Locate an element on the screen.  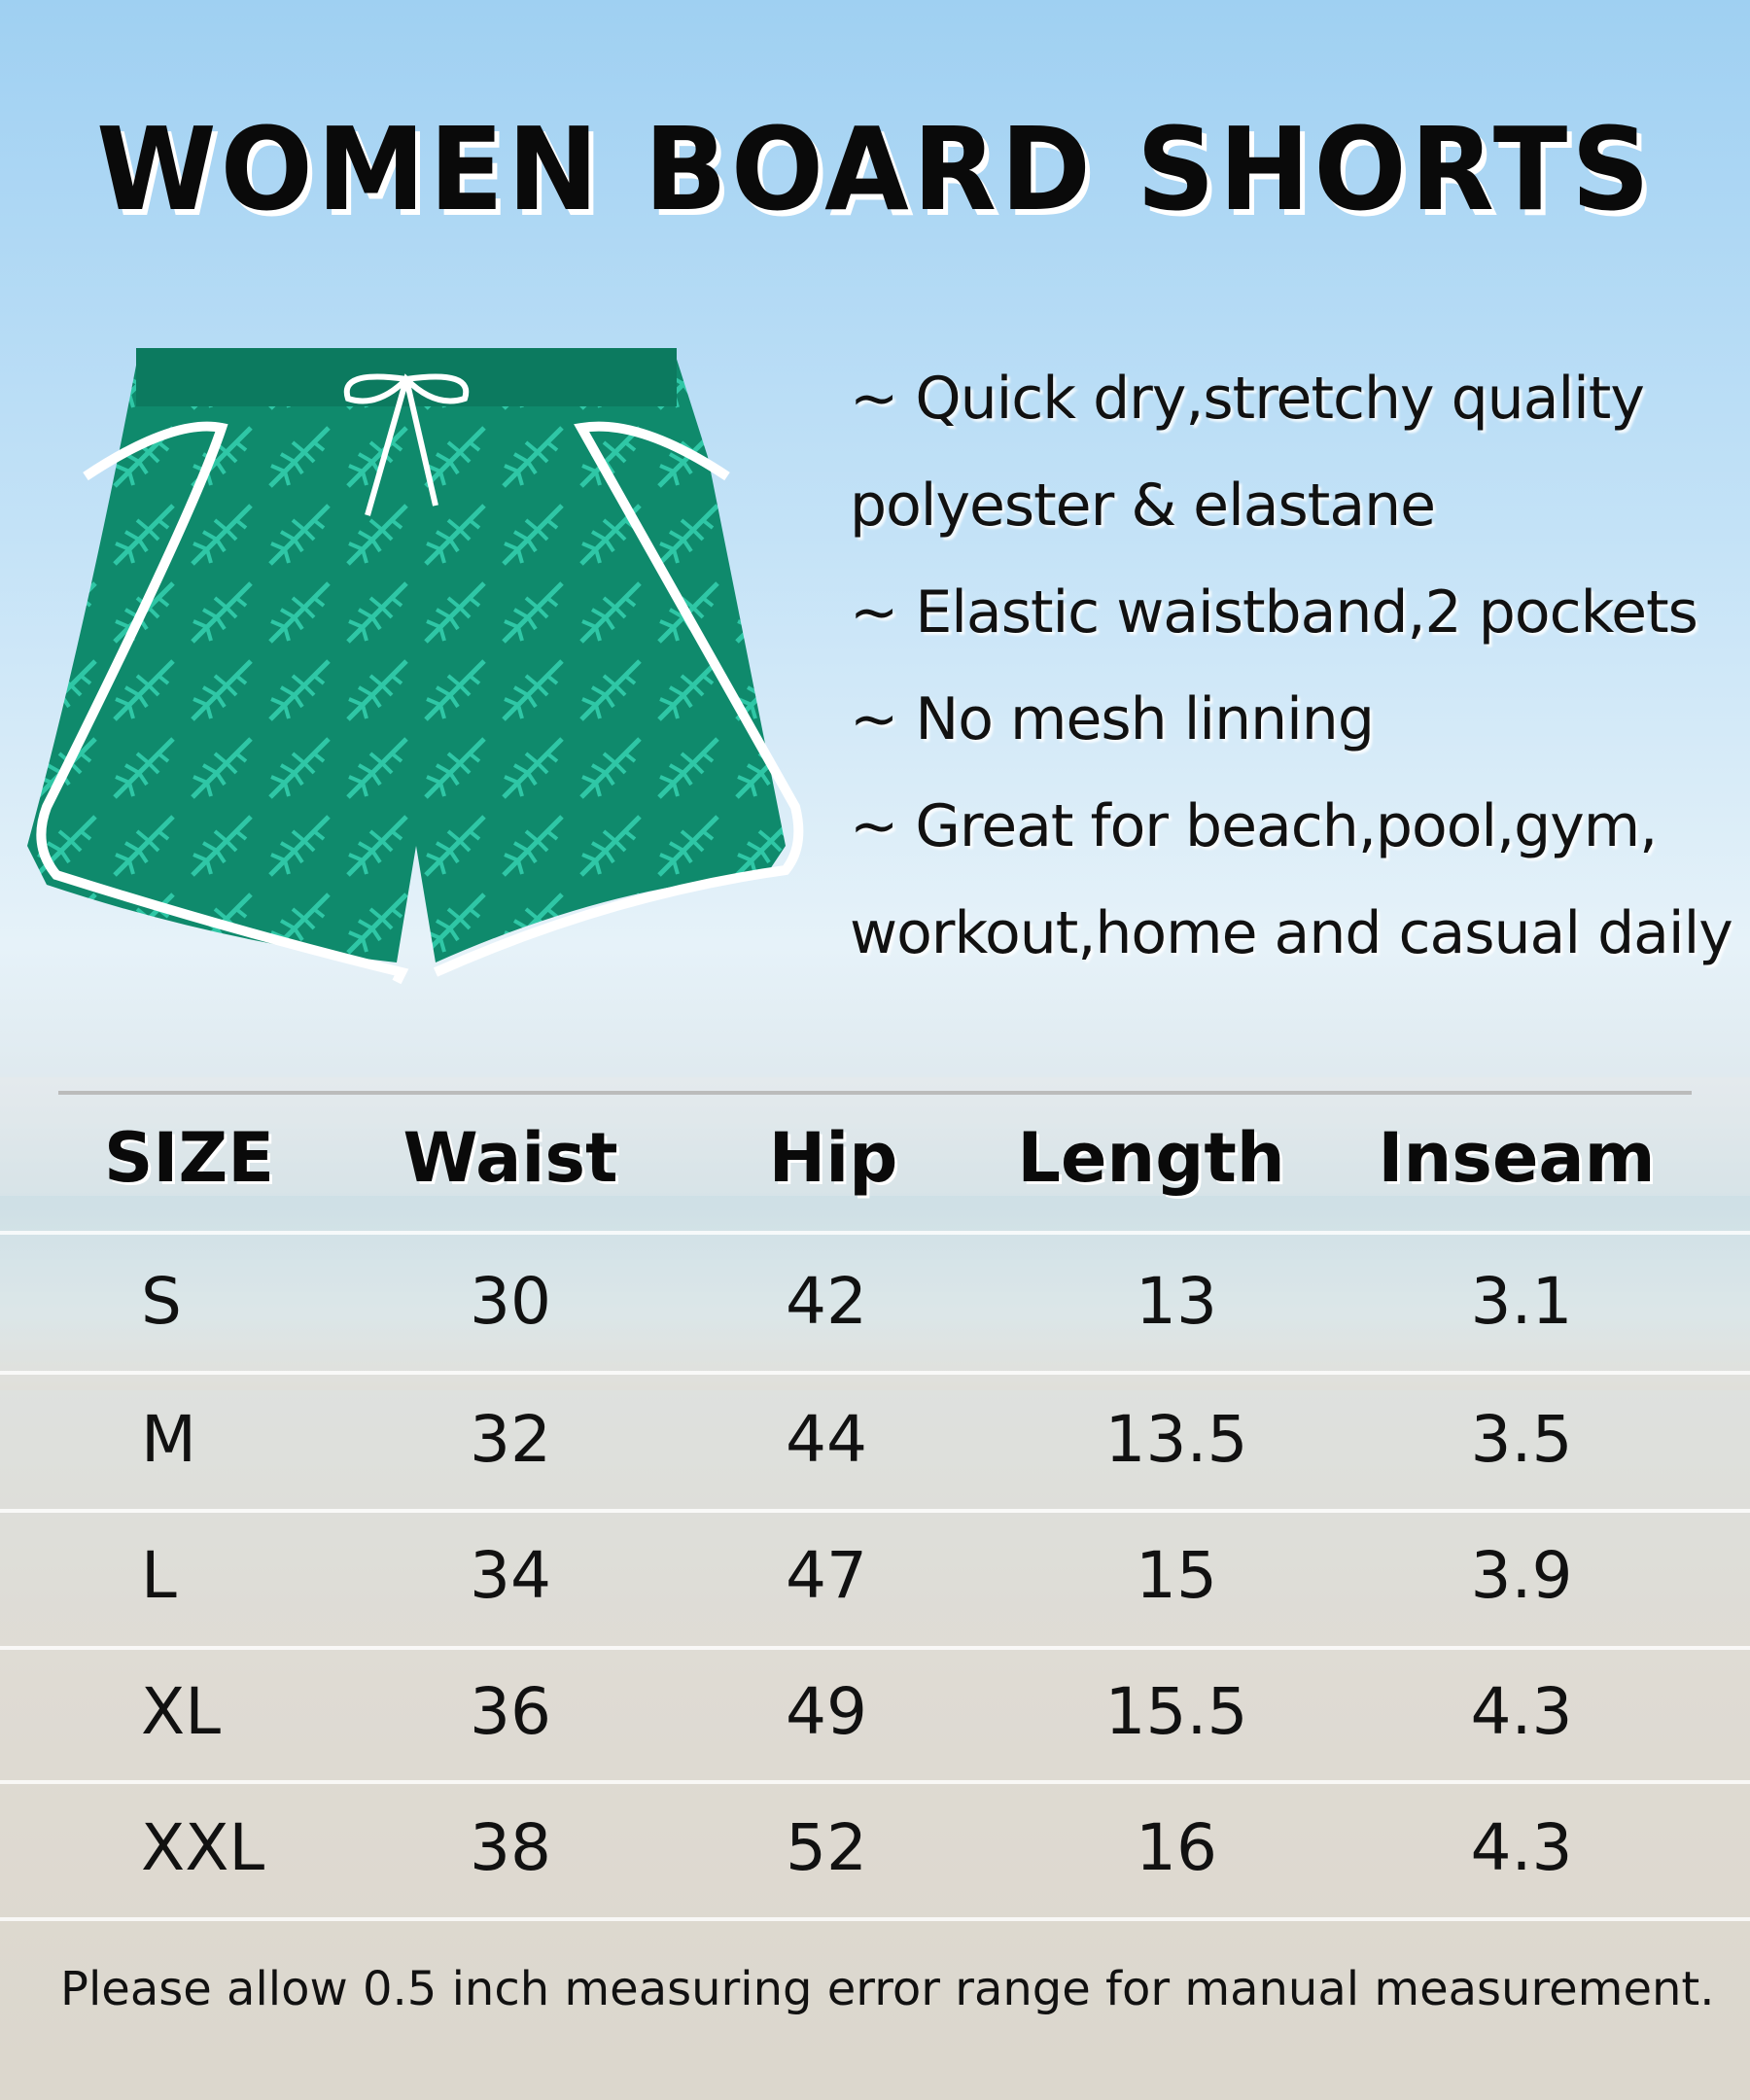
board-shorts-image is located at coordinates (415, 666).